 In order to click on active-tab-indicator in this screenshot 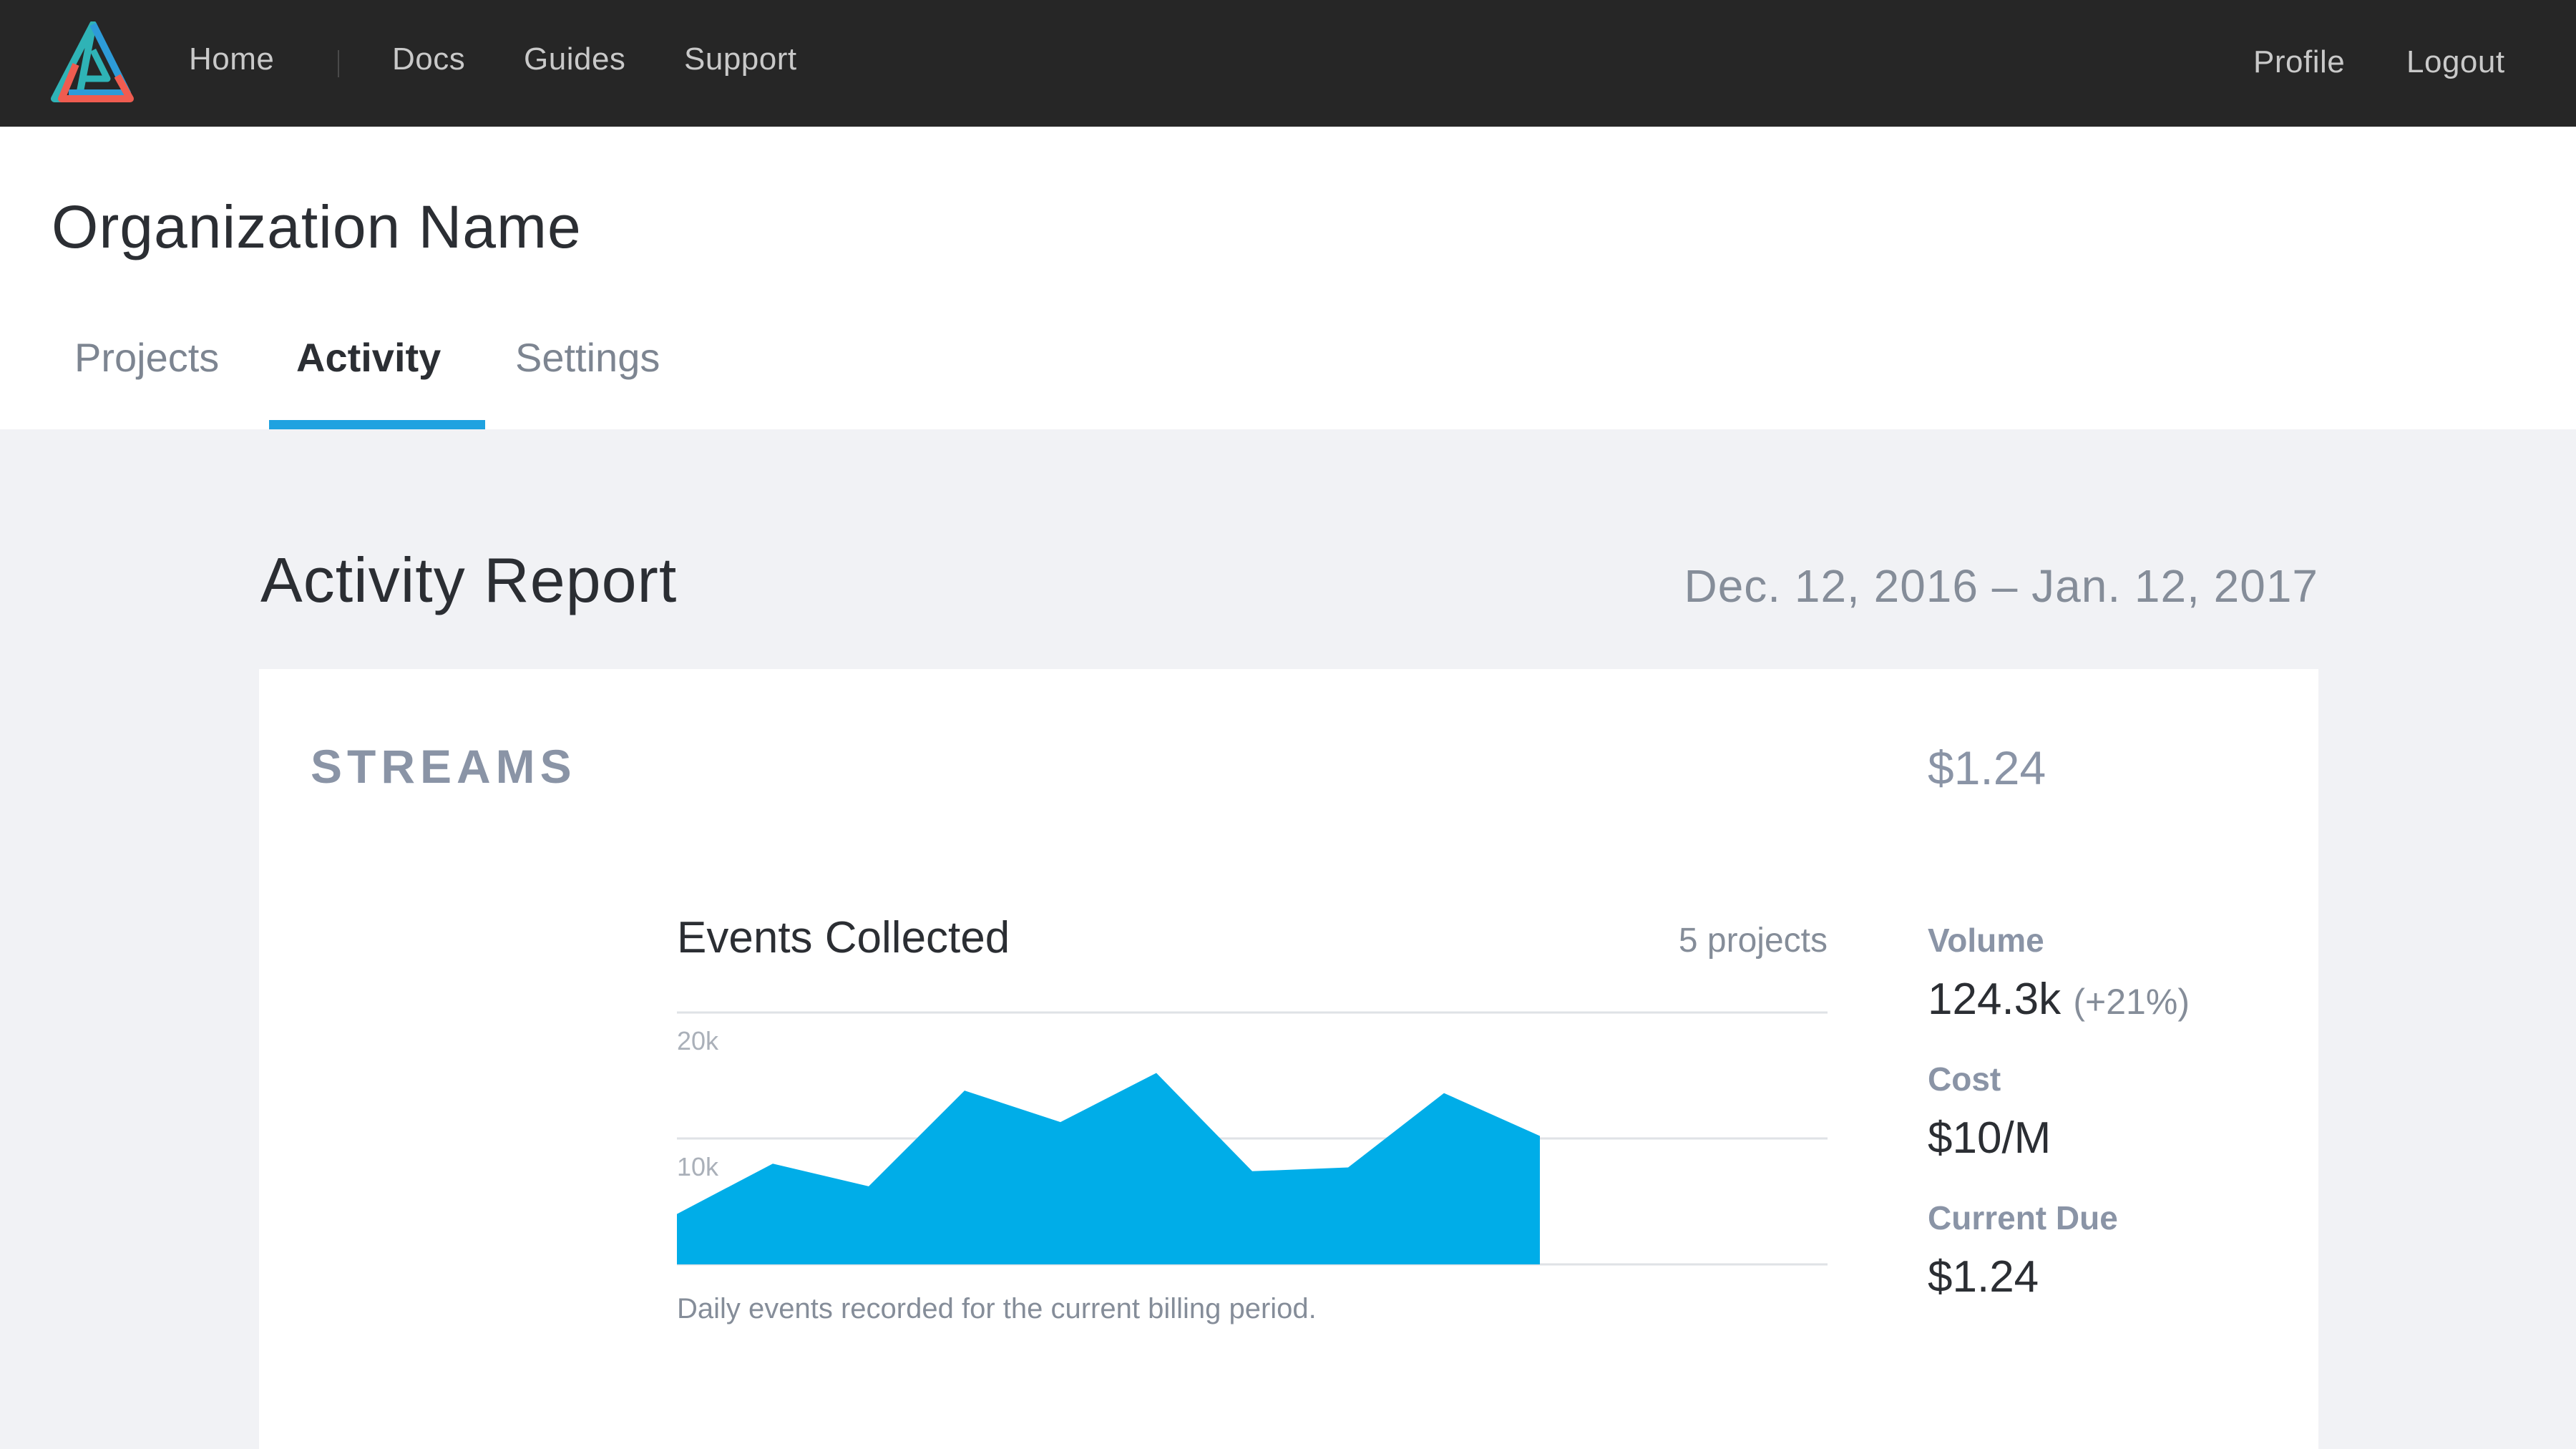, I will do `click(377, 425)`.